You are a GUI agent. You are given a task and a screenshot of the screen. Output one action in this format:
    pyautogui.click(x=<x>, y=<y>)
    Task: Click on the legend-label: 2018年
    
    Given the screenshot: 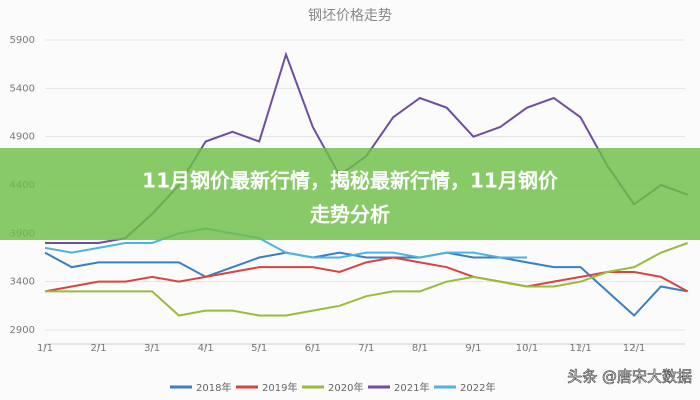 What is the action you would take?
    pyautogui.click(x=213, y=387)
    